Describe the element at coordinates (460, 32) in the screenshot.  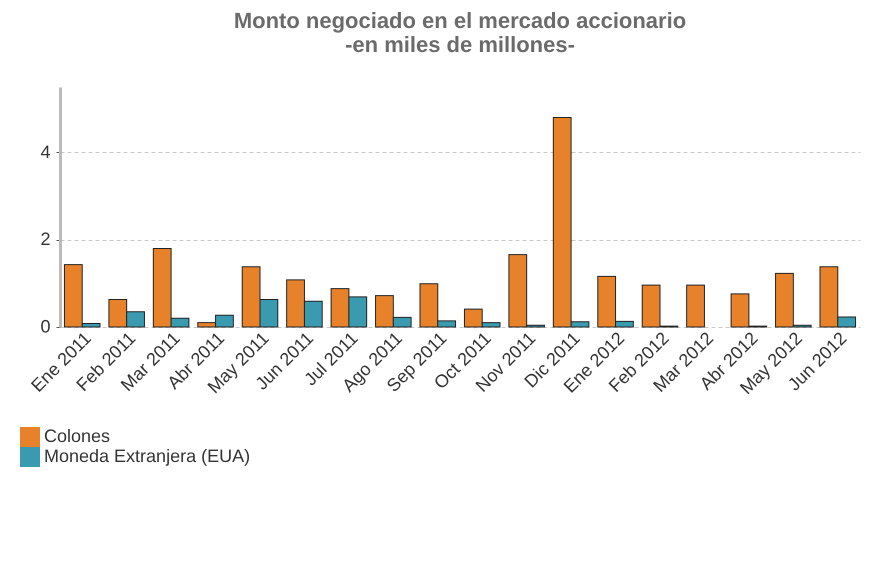
I see `chart-title: Monto negociado en el mercado accionario -en miles de millones-` at that location.